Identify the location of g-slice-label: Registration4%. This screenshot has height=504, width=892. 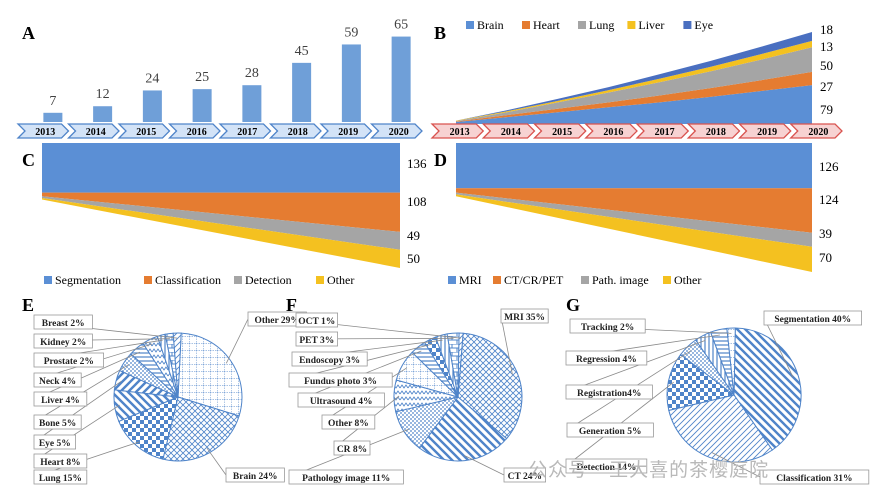
(609, 394).